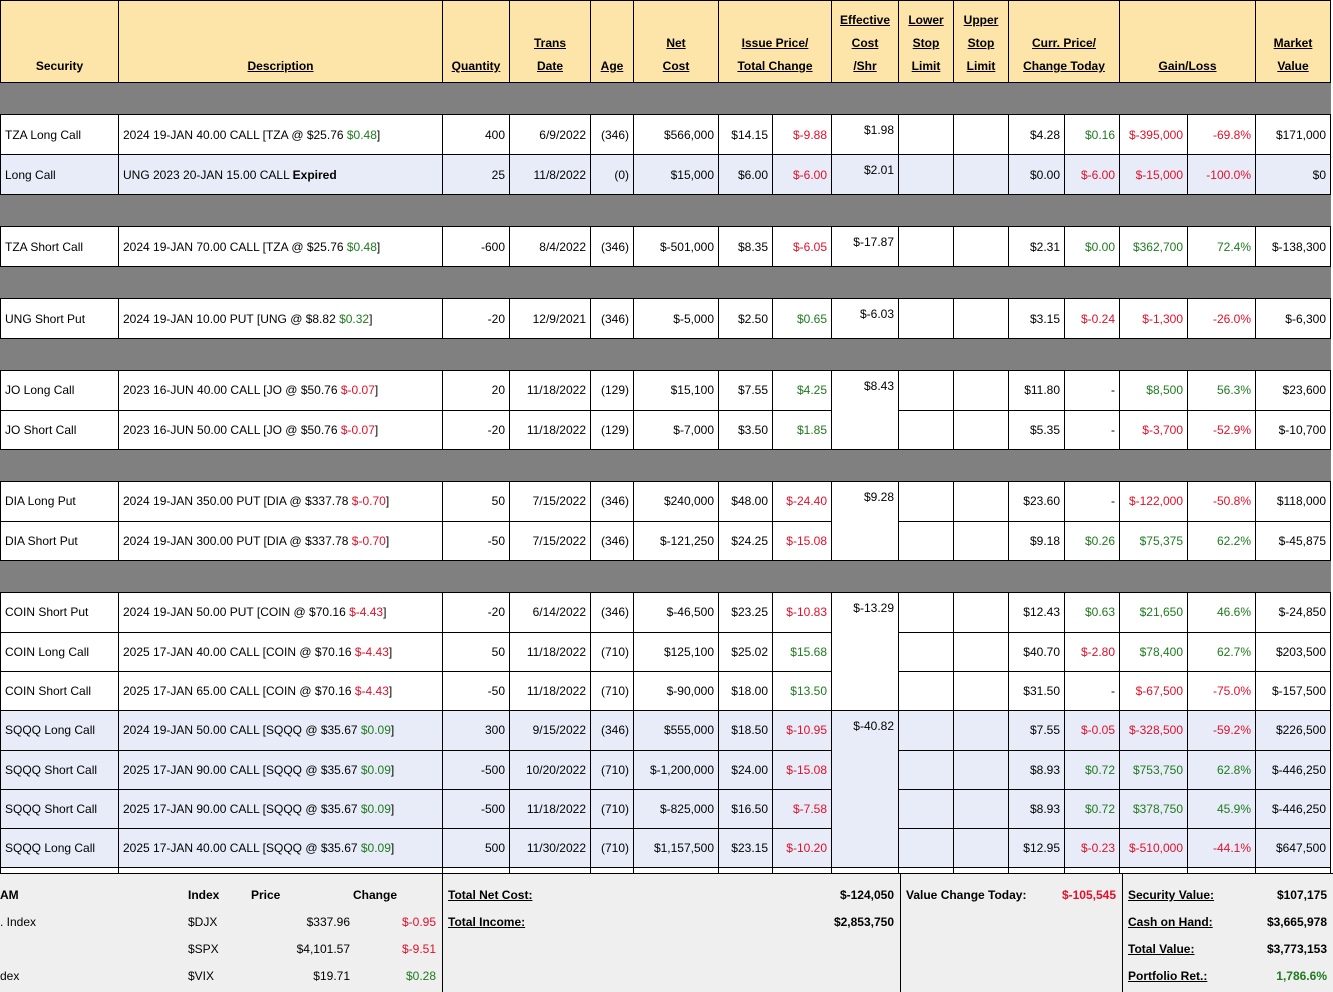 This screenshot has width=1333, height=992. I want to click on trans-date-cell: 7/15/2022, so click(550, 501).